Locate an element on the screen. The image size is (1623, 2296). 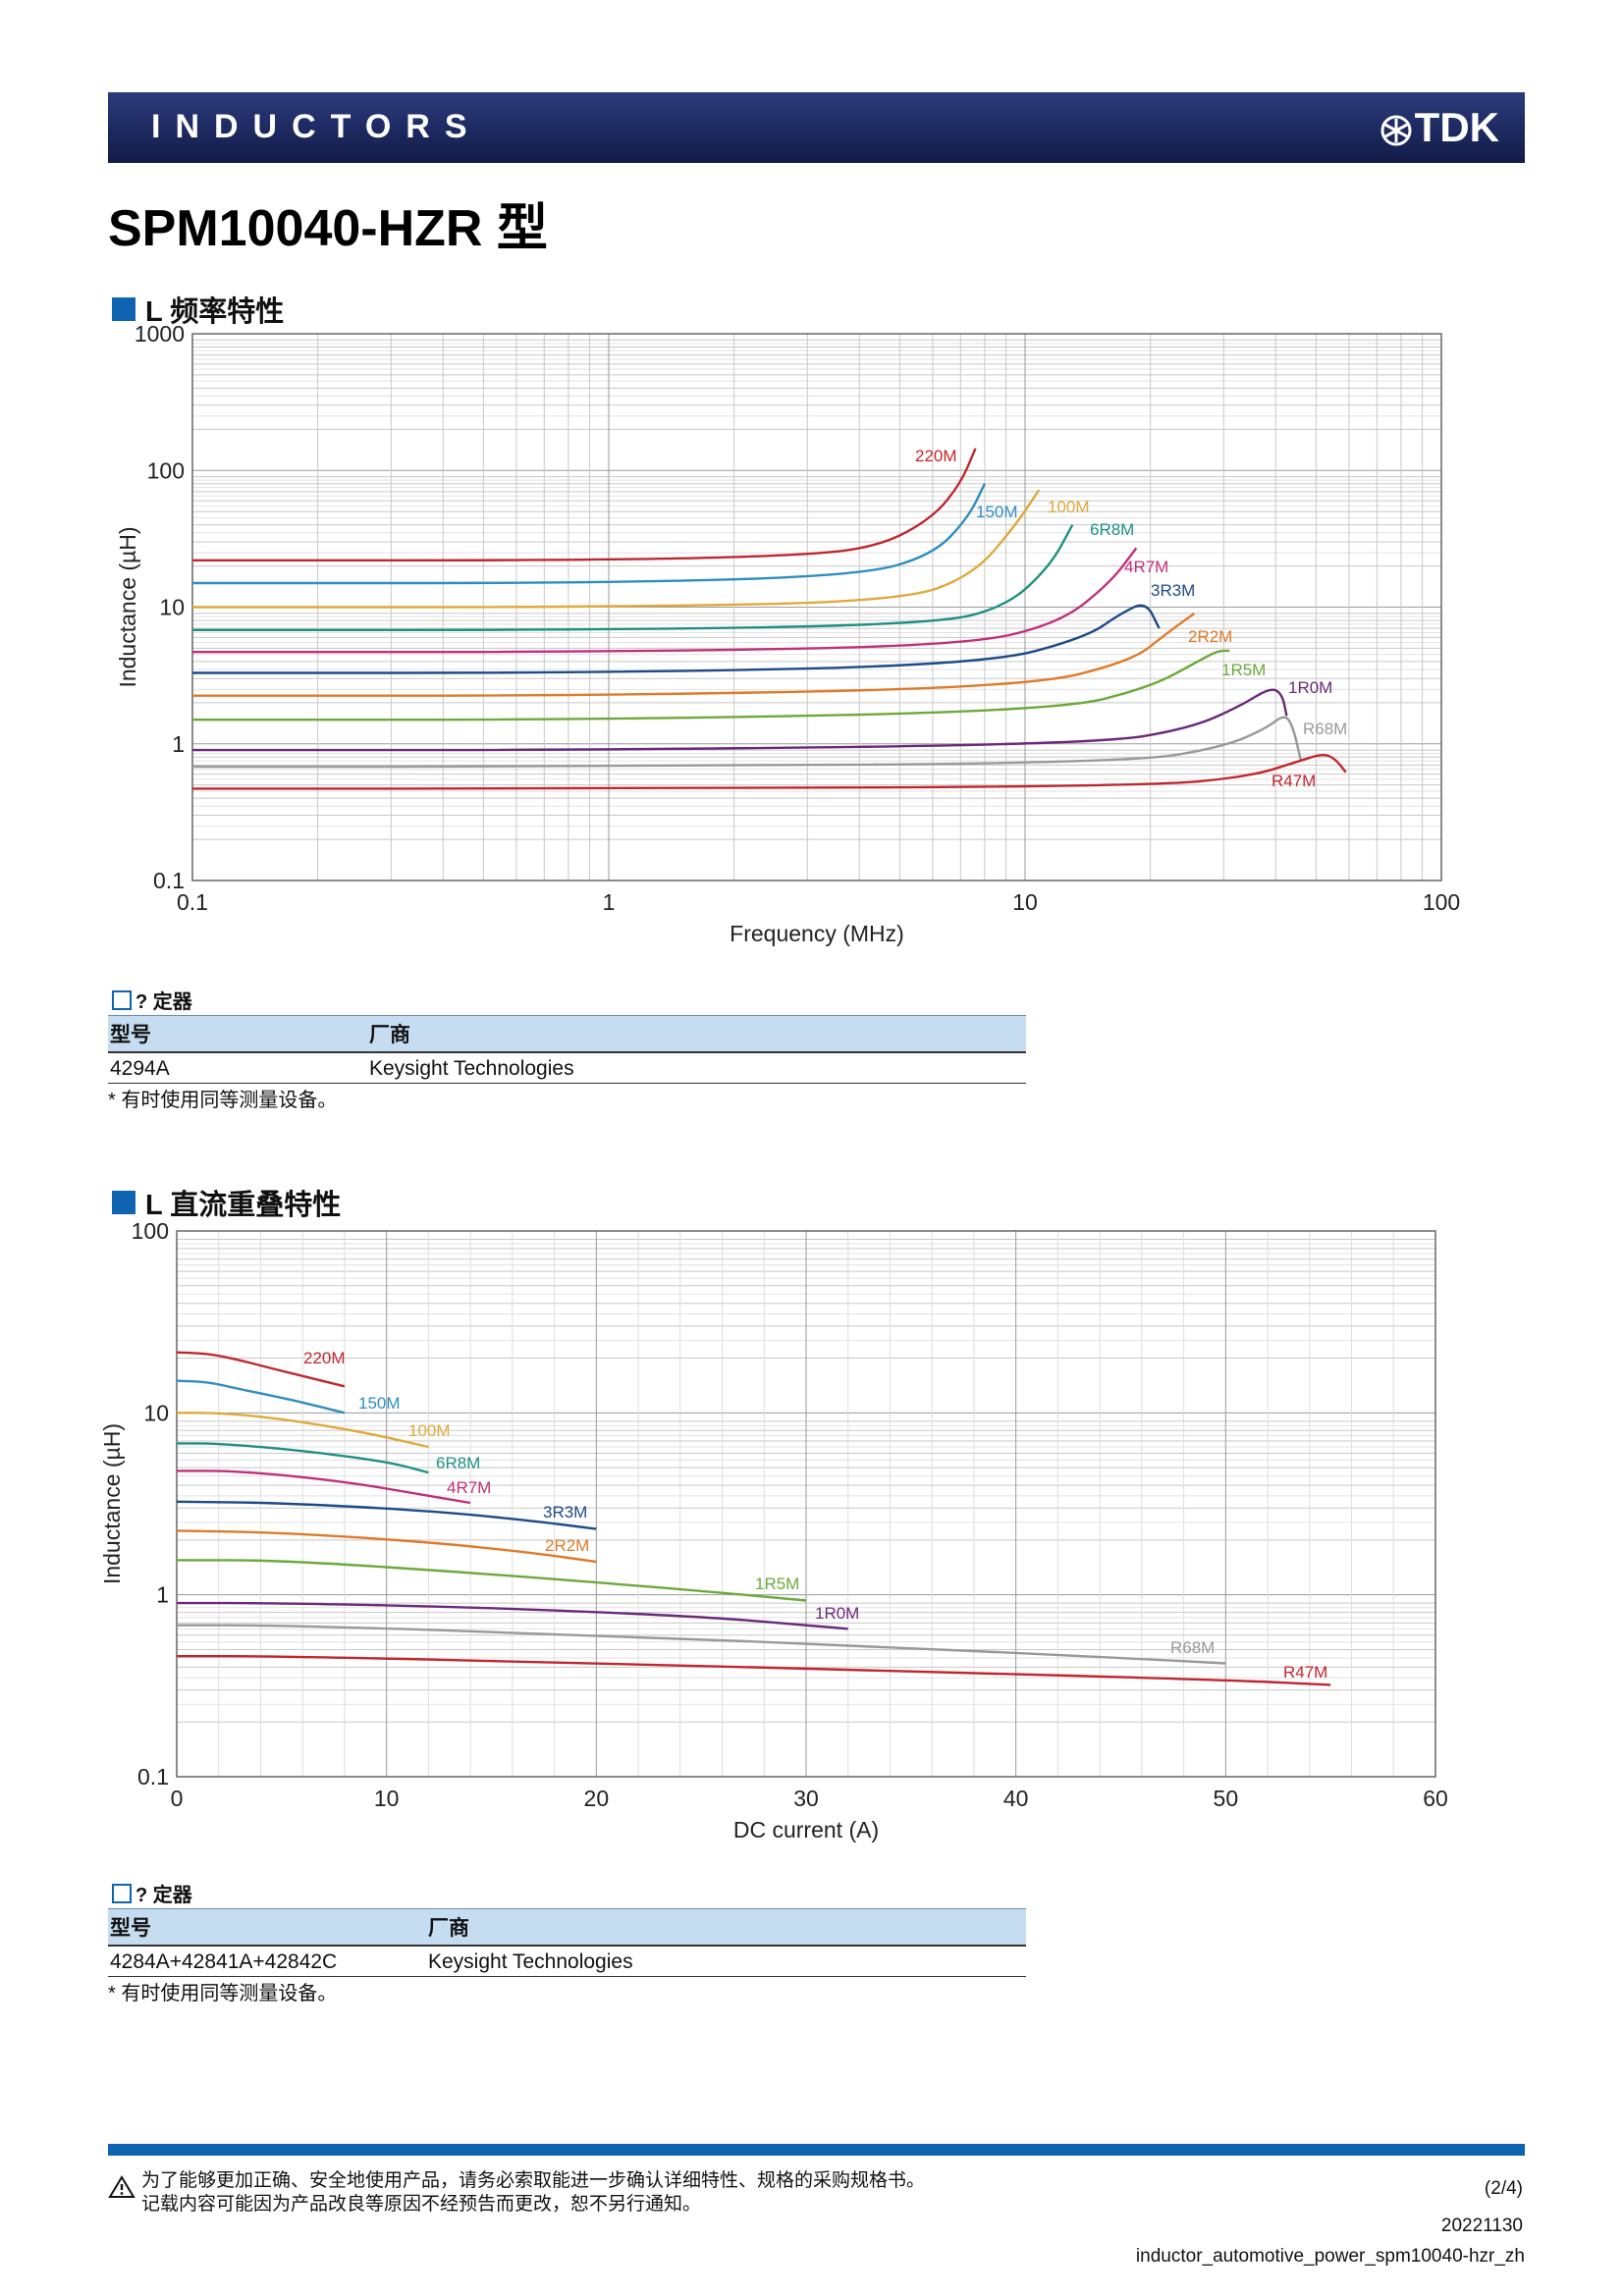
page-title: SPM10040-HZR 型 is located at coordinates (328, 228).